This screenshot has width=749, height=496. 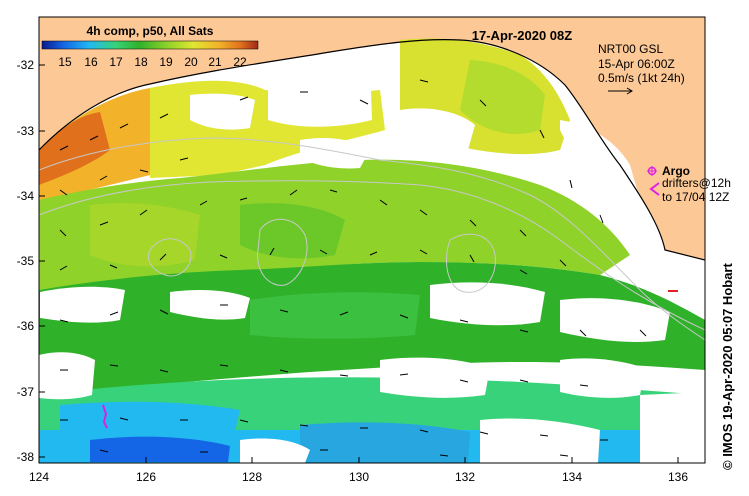 I want to click on float-legend: Argo drifters@12h to 17/04 12Z, so click(x=689, y=184).